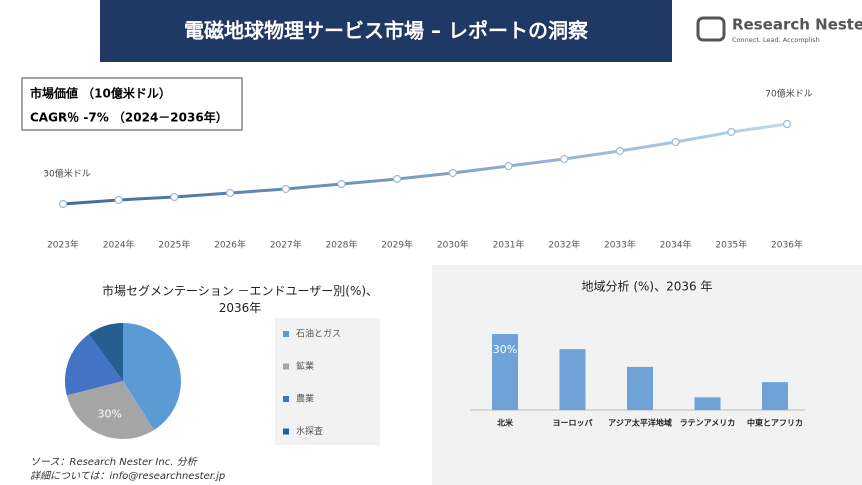 The width and height of the screenshot is (862, 485). I want to click on x-tick-label: 2034年, so click(676, 245).